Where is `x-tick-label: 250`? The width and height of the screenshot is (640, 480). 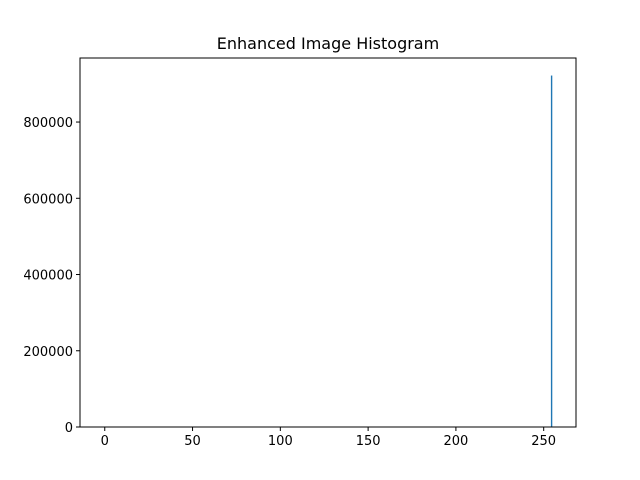 x-tick-label: 250 is located at coordinates (543, 441).